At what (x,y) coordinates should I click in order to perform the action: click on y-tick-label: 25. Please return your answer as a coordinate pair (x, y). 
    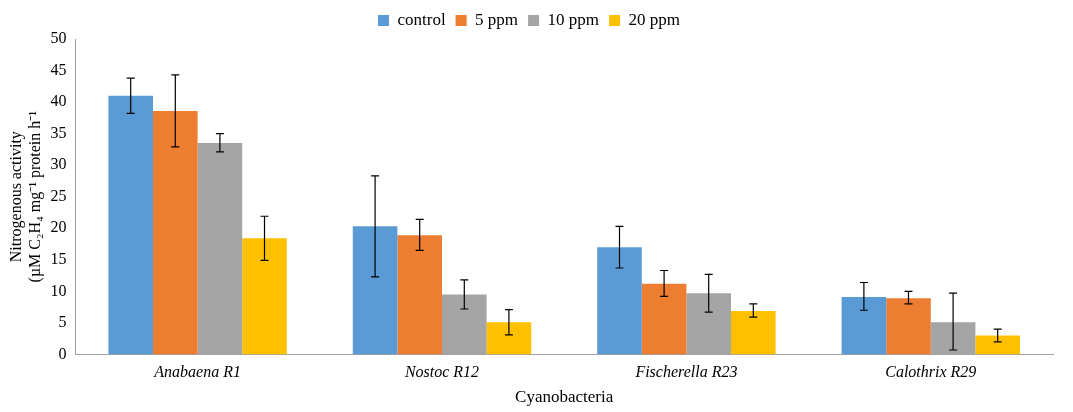
    Looking at the image, I should click on (58, 195).